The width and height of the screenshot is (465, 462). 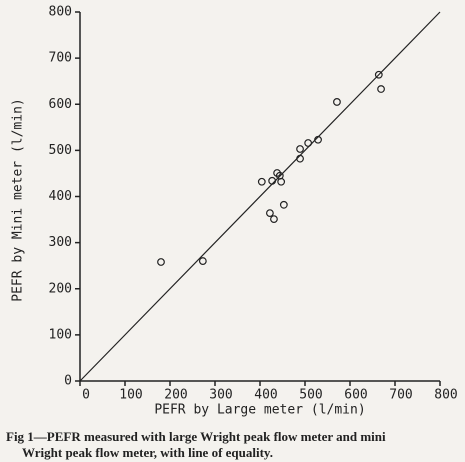 I want to click on x-tick-label: 300, so click(x=220, y=395).